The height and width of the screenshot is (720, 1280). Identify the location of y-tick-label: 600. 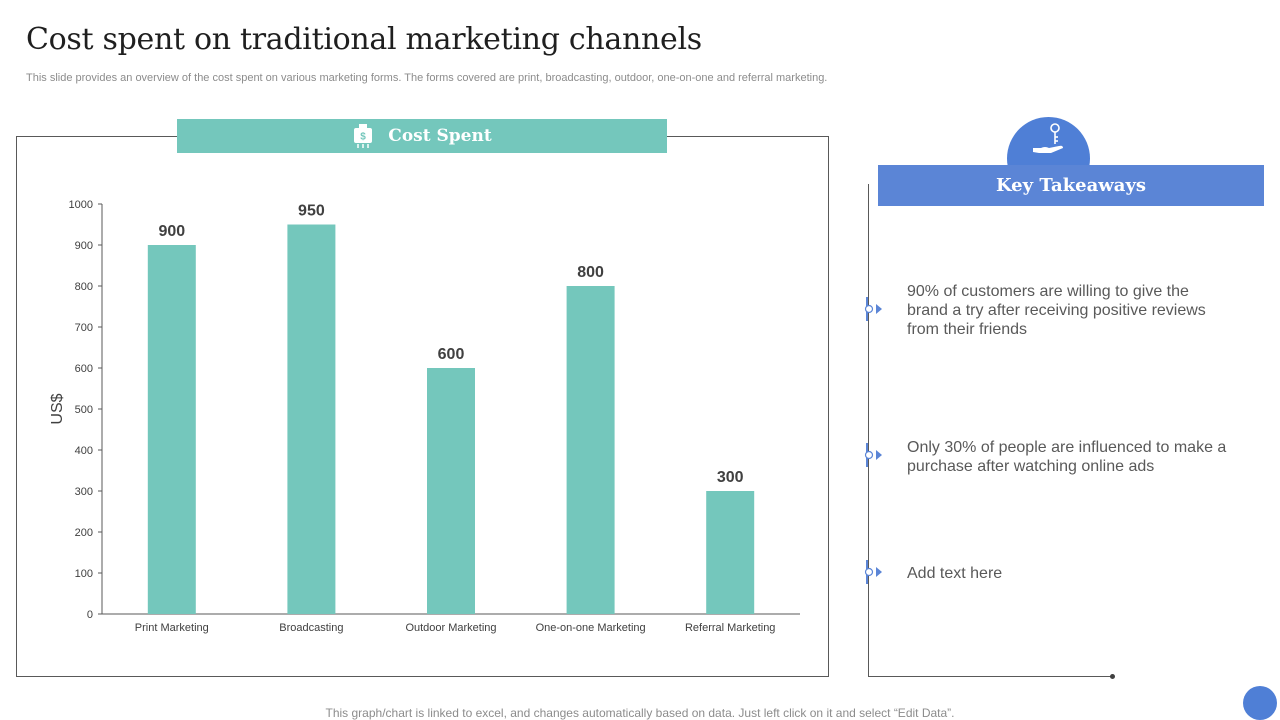
(84, 369).